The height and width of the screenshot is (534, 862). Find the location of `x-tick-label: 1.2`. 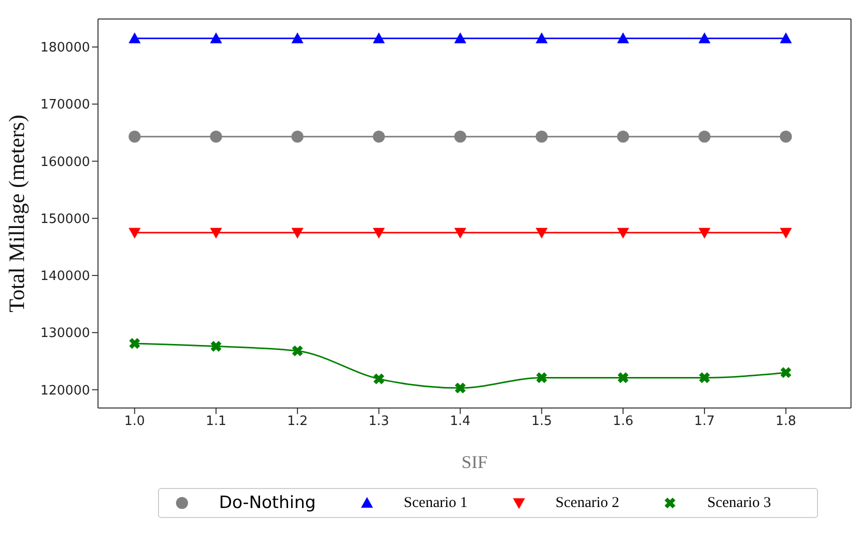

x-tick-label: 1.2 is located at coordinates (297, 422).